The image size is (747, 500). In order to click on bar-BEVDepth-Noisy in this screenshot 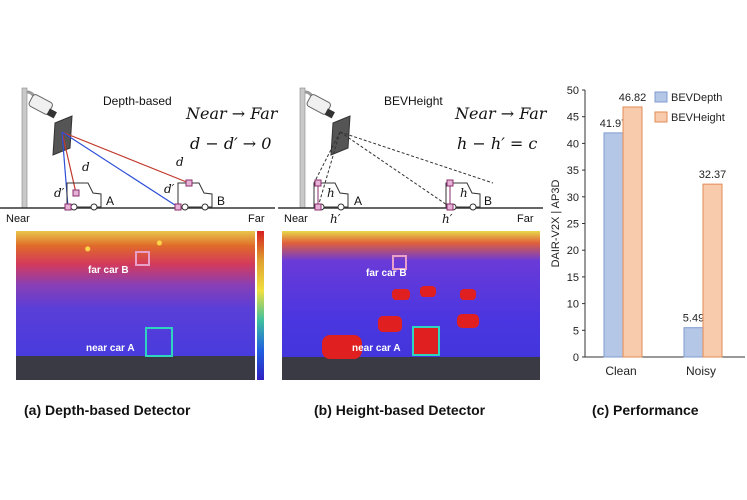, I will do `click(693, 342)`.